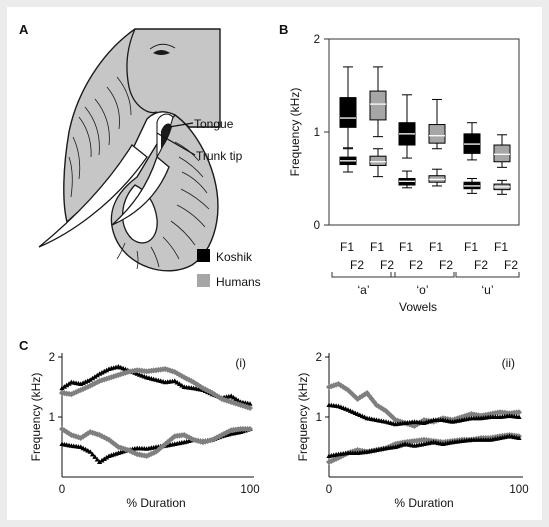 This screenshot has height=527, width=549. I want to click on formant-label-o-f2-koshik: F2, so click(416, 265).